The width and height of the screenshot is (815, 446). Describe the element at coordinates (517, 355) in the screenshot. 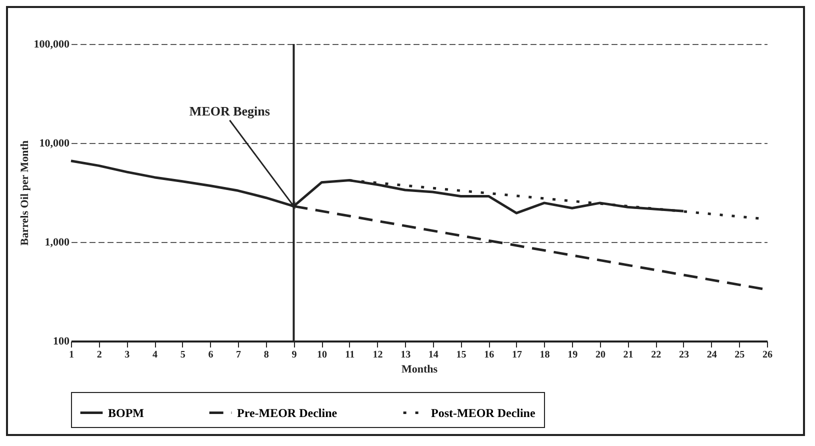

I see `x-tick-label: 17` at that location.